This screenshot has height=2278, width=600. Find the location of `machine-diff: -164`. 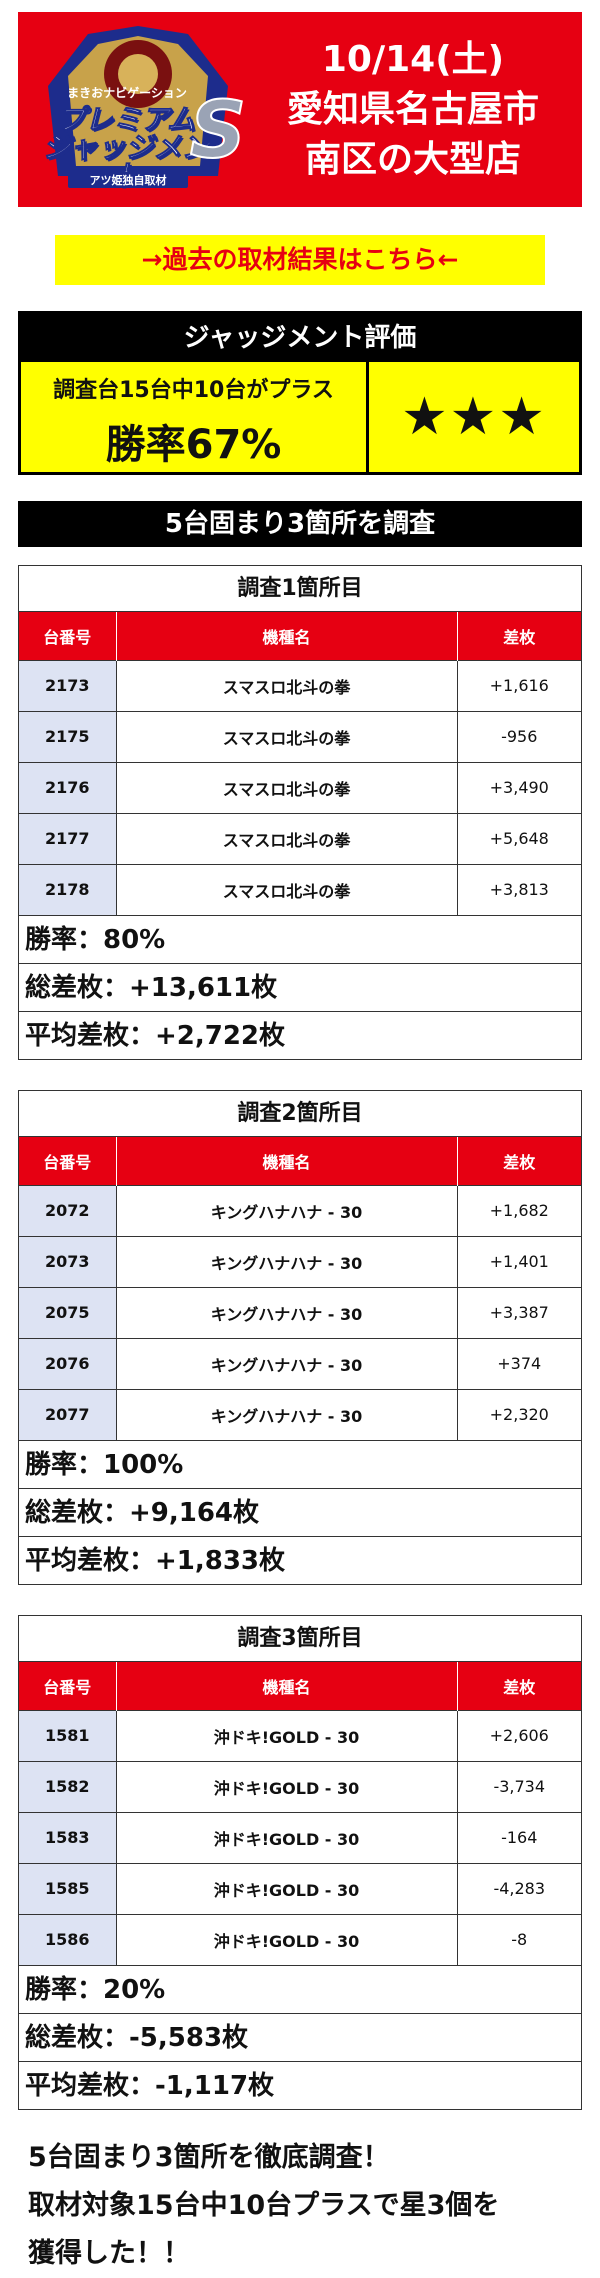

machine-diff: -164 is located at coordinates (519, 1837).